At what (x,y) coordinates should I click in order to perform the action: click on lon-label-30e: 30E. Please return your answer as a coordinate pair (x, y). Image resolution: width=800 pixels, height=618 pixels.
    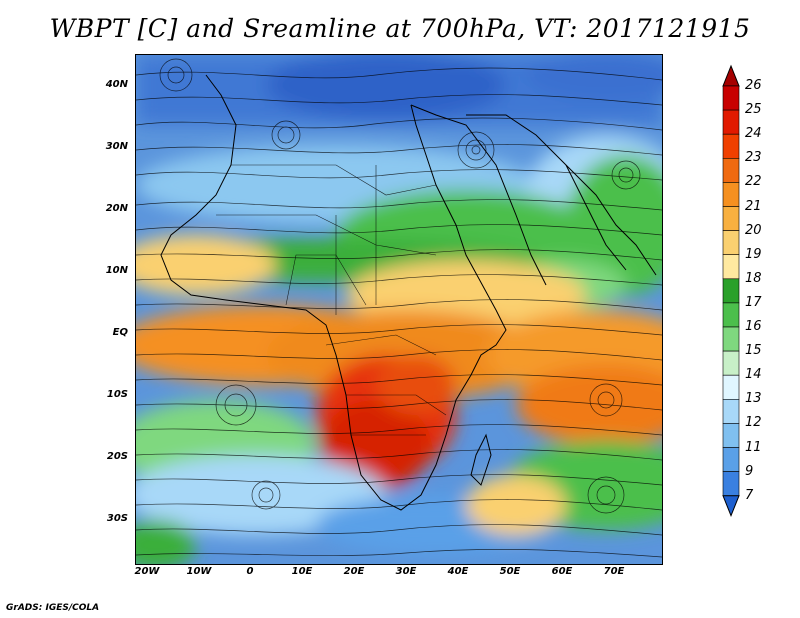
    Looking at the image, I should click on (406, 571).